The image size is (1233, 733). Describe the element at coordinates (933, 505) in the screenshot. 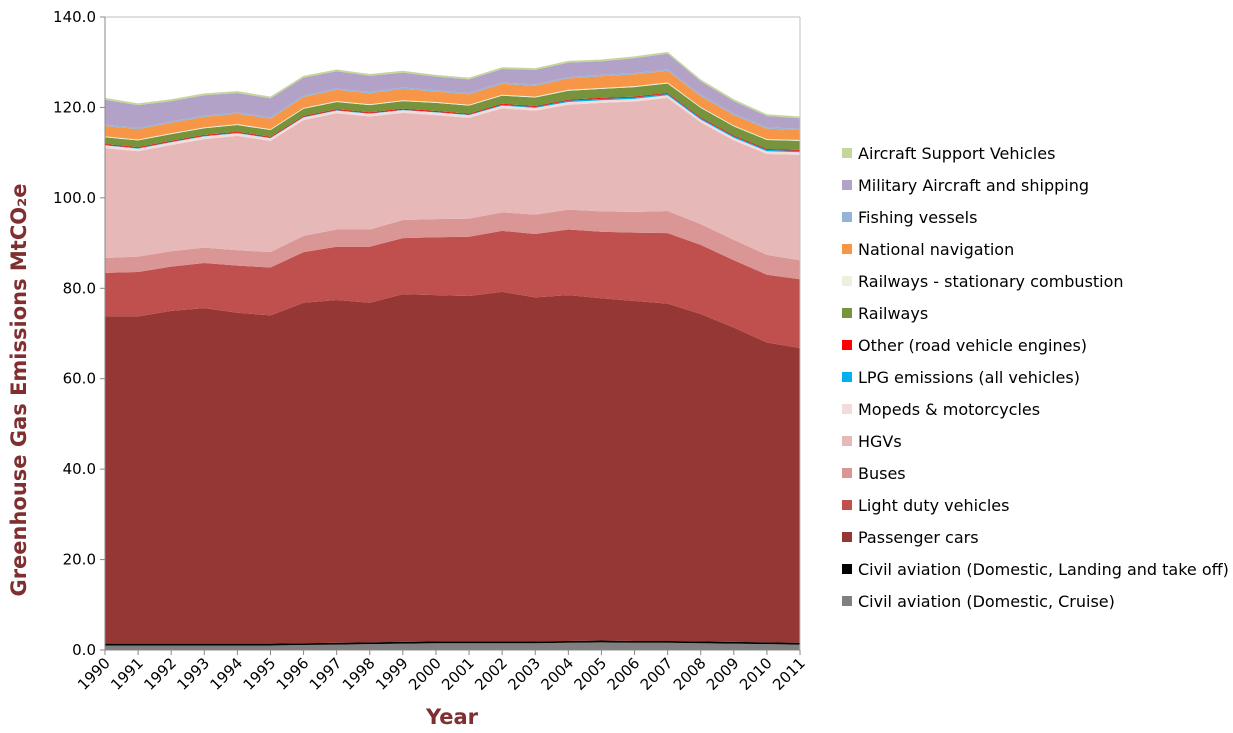

I see `legend-label: Light duty vehicles` at that location.